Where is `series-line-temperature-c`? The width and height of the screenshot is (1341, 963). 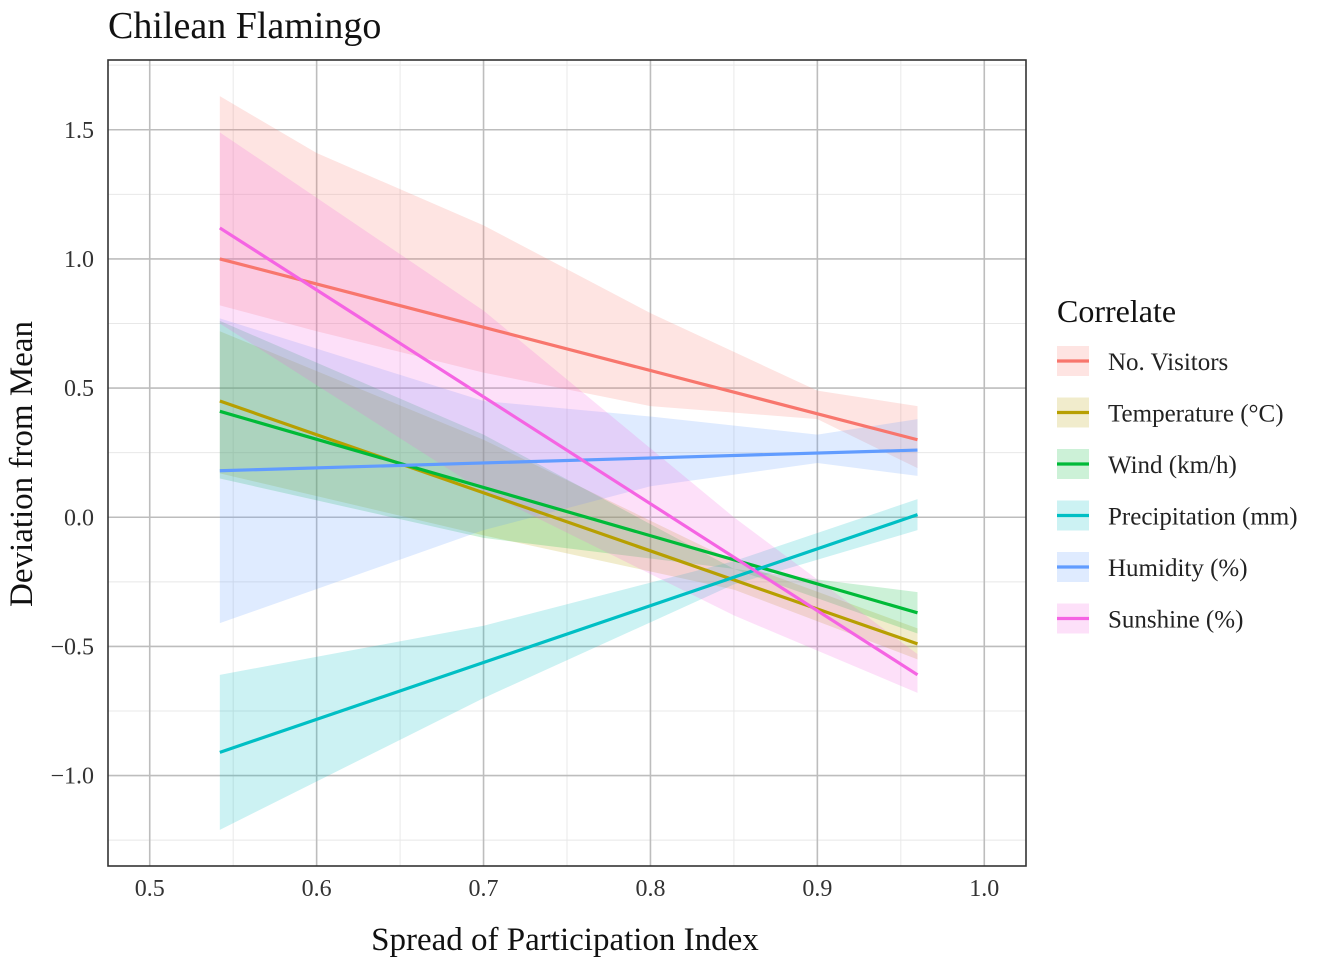
series-line-temperature-c is located at coordinates (569, 522).